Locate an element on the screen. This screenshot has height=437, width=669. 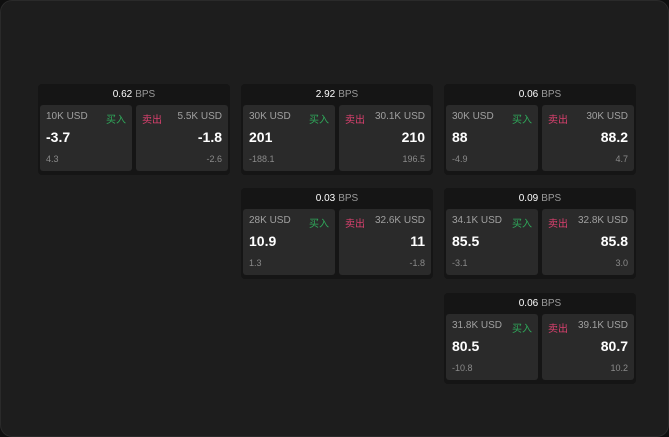
buy-change: -4.9 is located at coordinates (460, 159).